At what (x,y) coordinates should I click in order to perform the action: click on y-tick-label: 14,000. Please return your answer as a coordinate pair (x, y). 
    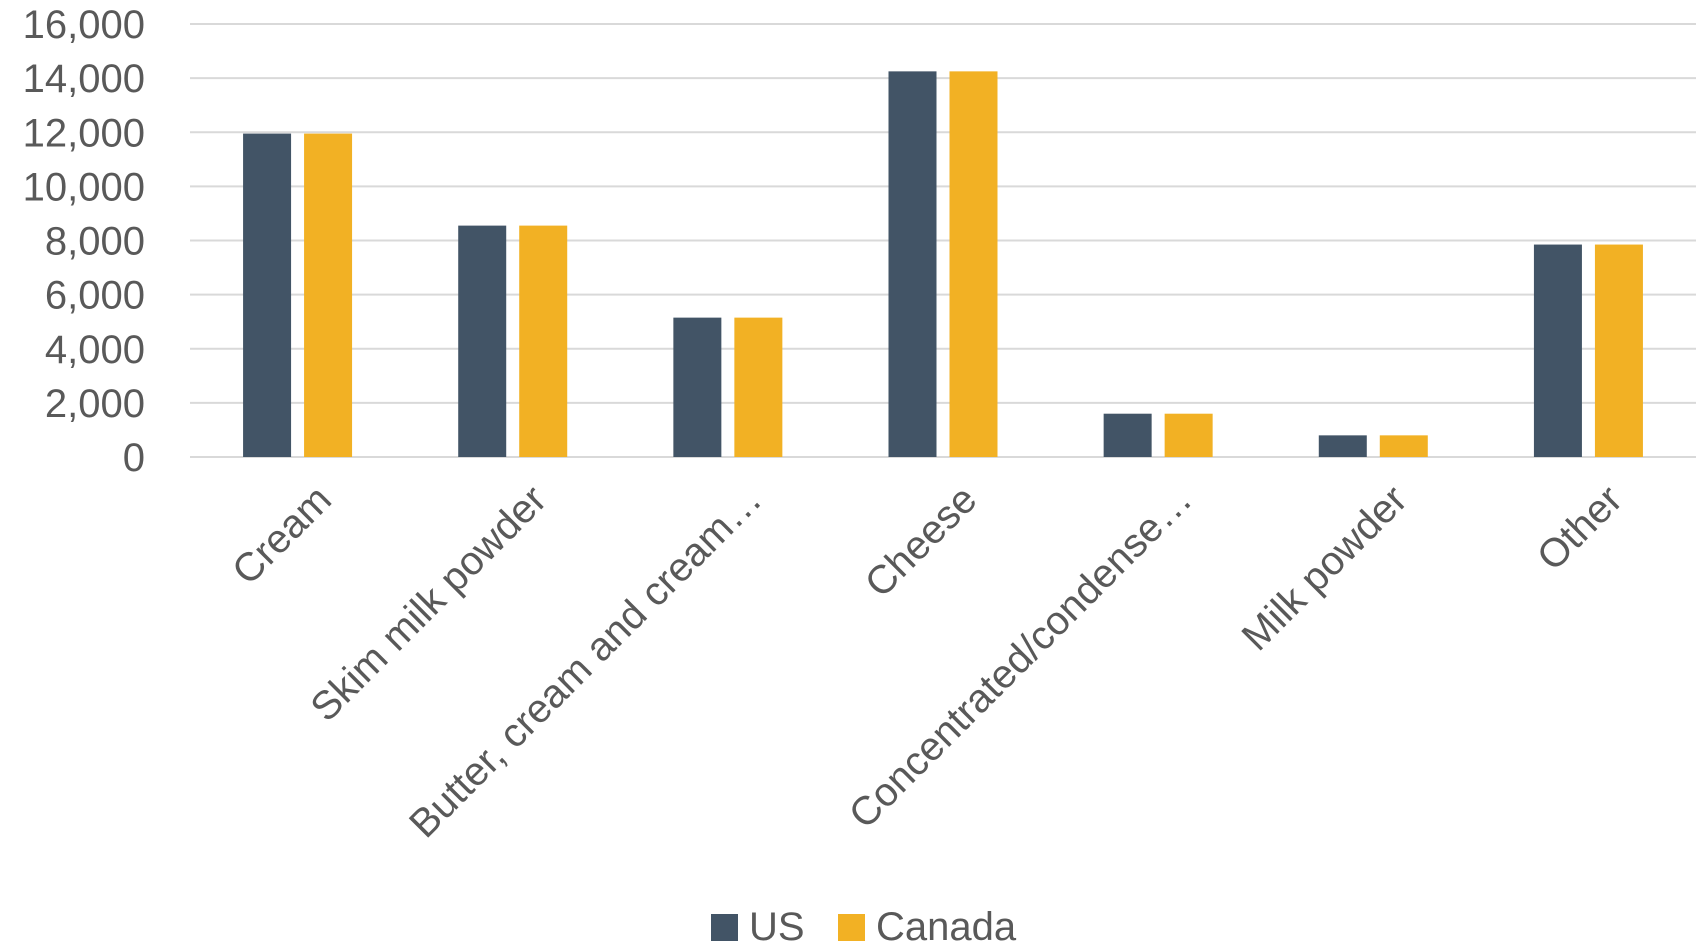
    Looking at the image, I should click on (84, 79).